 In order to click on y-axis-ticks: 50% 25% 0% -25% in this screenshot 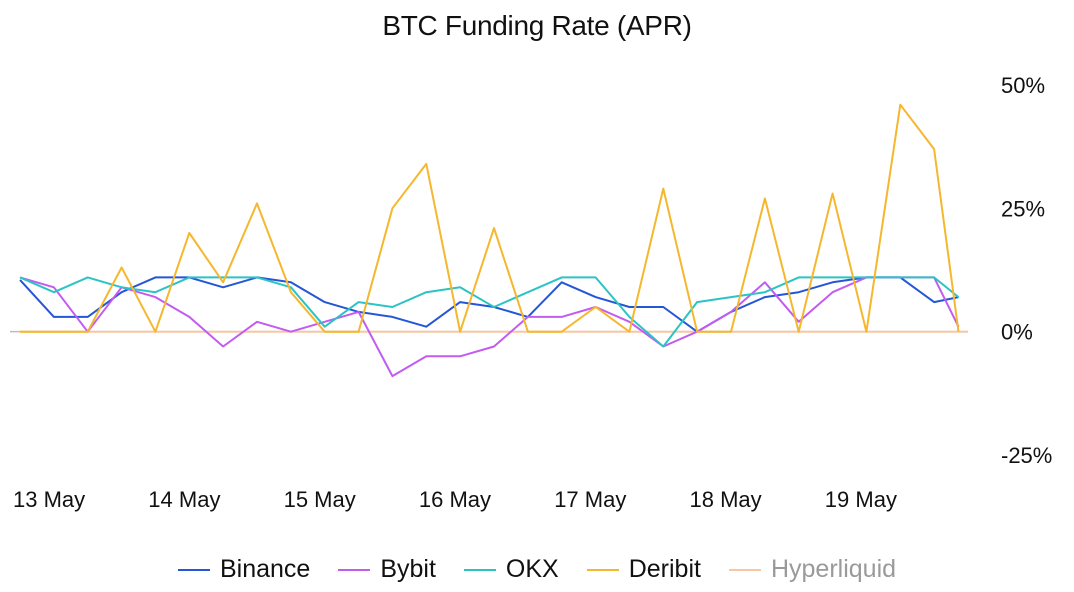, I will do `click(1026, 270)`.